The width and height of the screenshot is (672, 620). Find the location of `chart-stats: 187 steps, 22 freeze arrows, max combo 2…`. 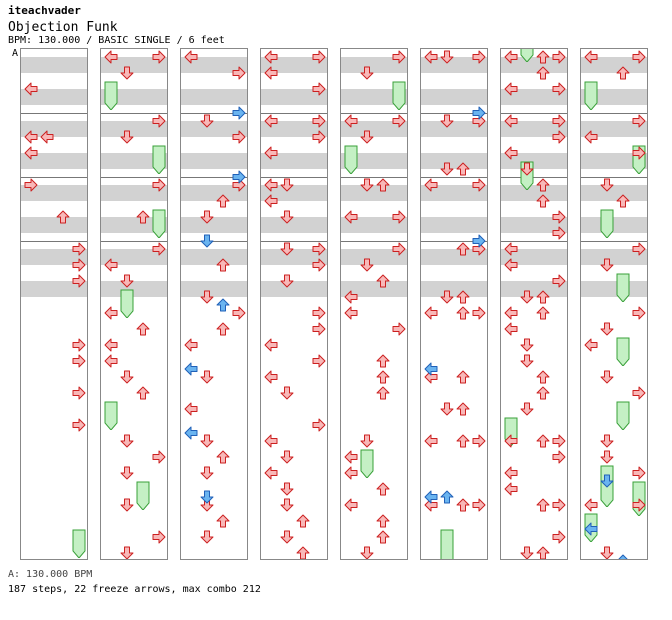

chart-stats: 187 steps, 22 freeze arrows, max combo 2… is located at coordinates (134, 589).